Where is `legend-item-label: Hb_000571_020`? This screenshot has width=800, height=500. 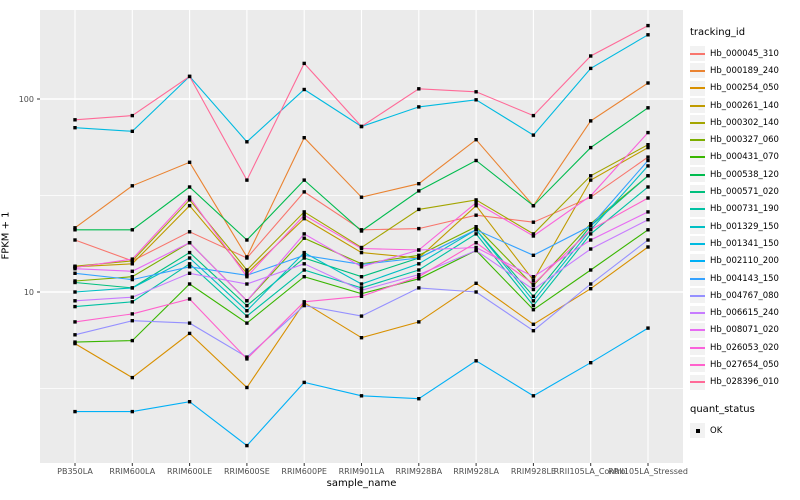
legend-item-label: Hb_000571_020 is located at coordinates (744, 192).